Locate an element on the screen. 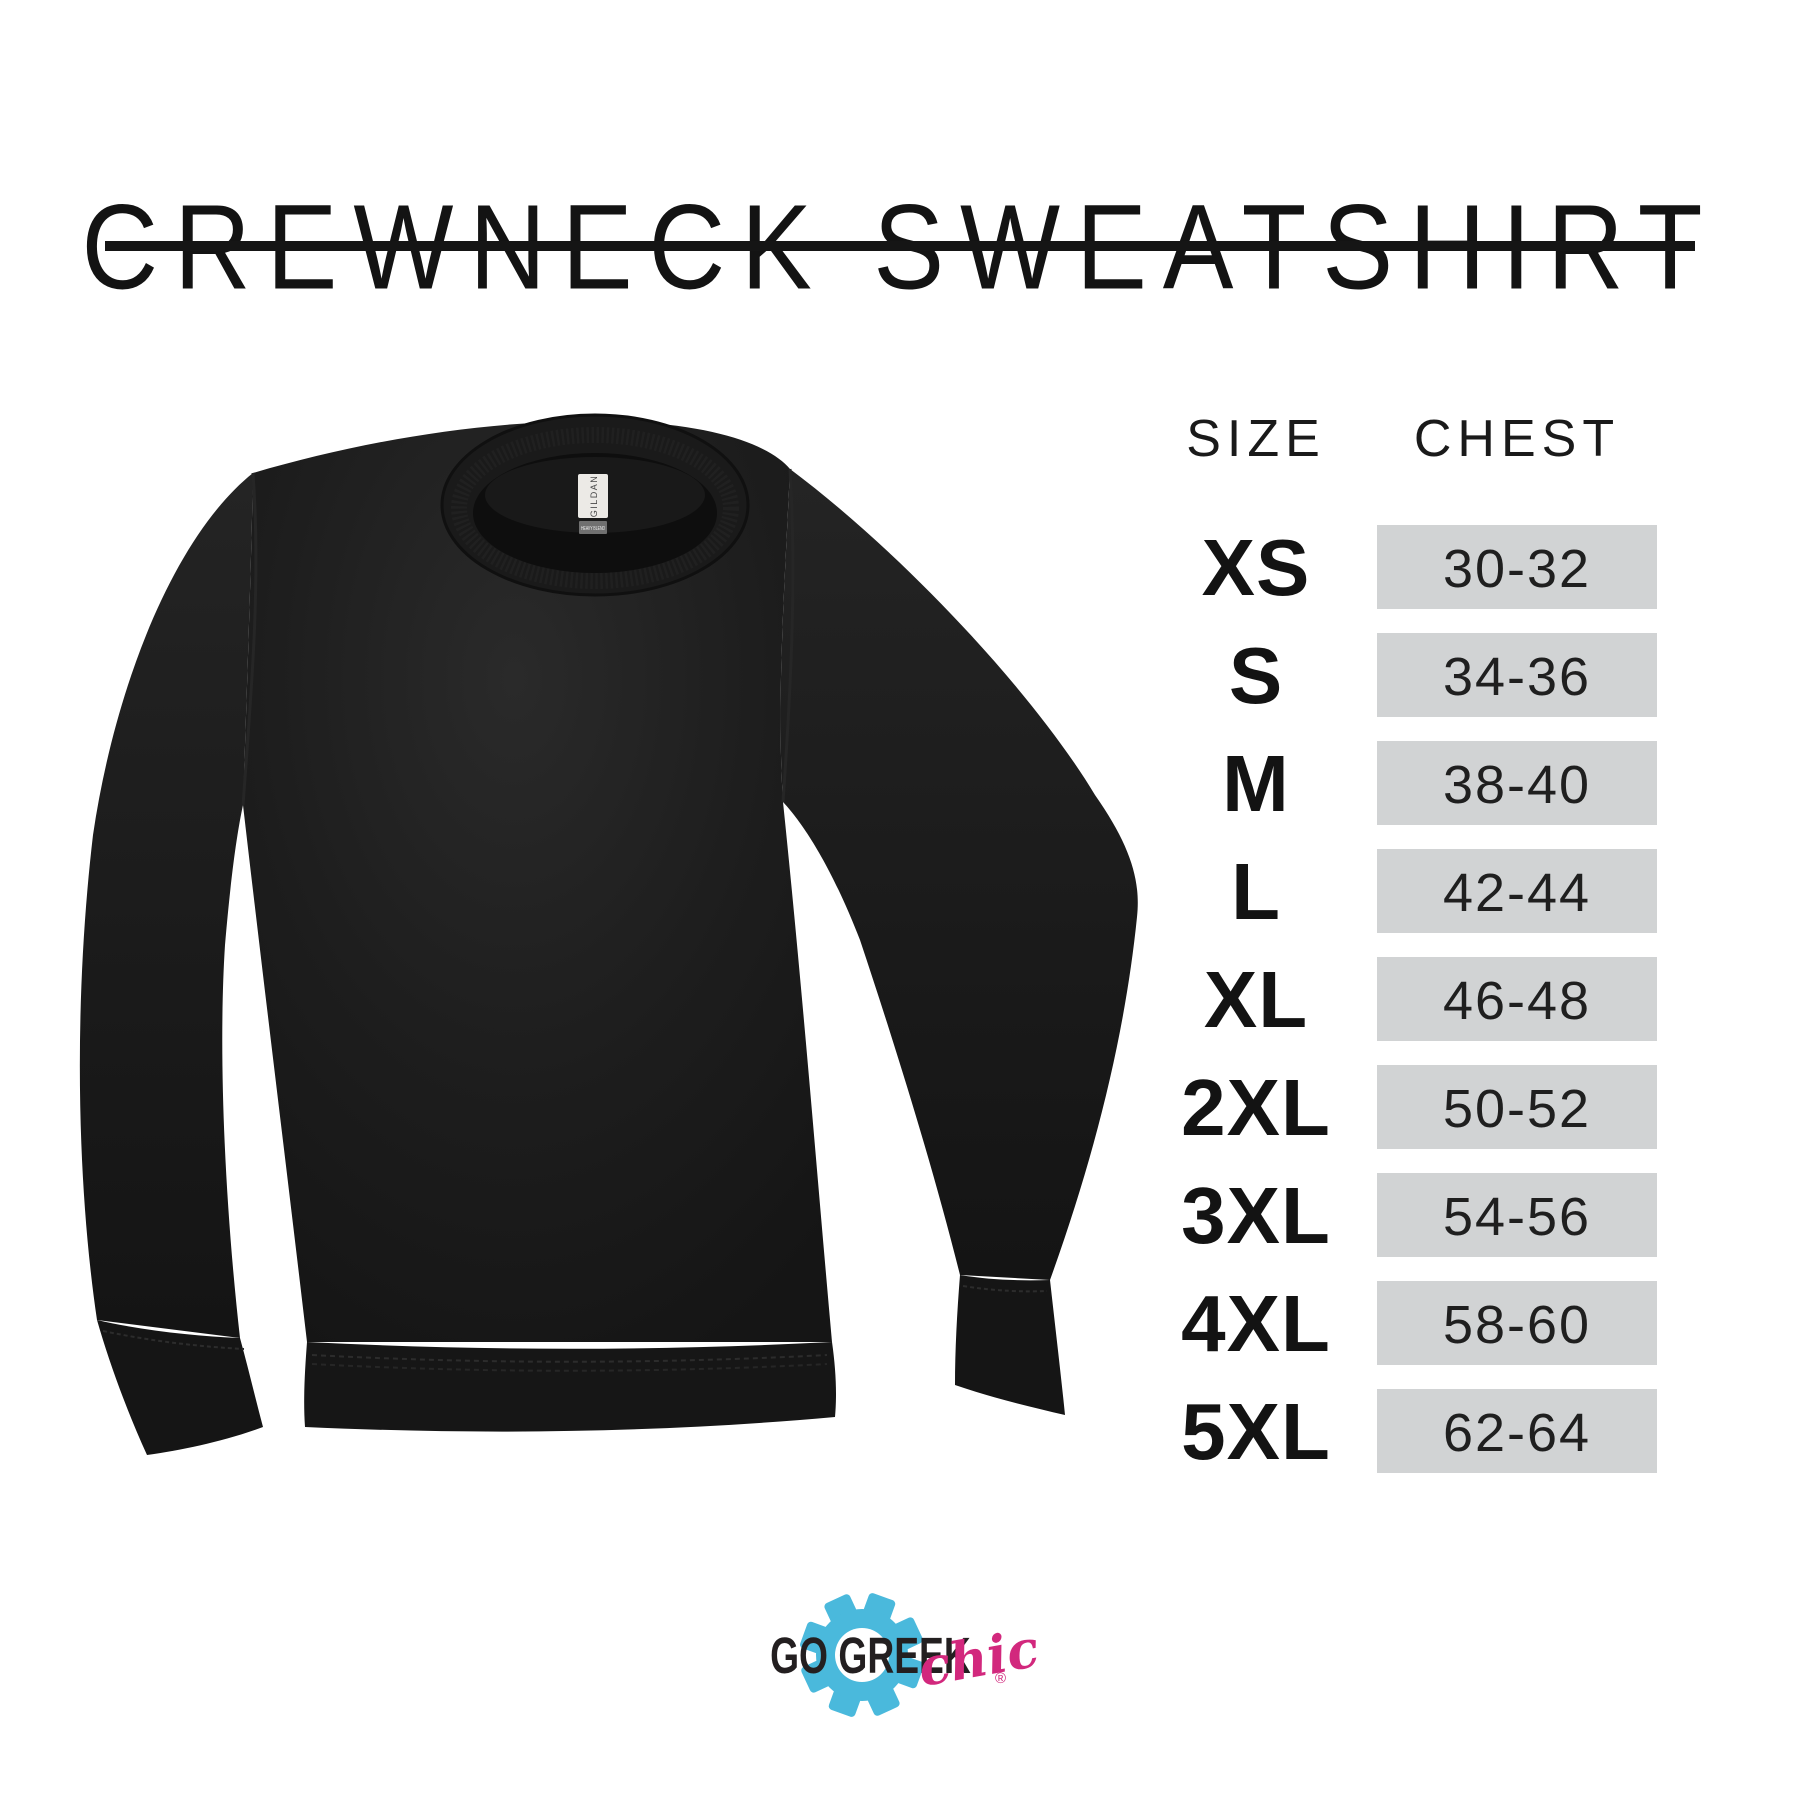 The image size is (1800, 1800). size-label: 4XL is located at coordinates (1256, 1323).